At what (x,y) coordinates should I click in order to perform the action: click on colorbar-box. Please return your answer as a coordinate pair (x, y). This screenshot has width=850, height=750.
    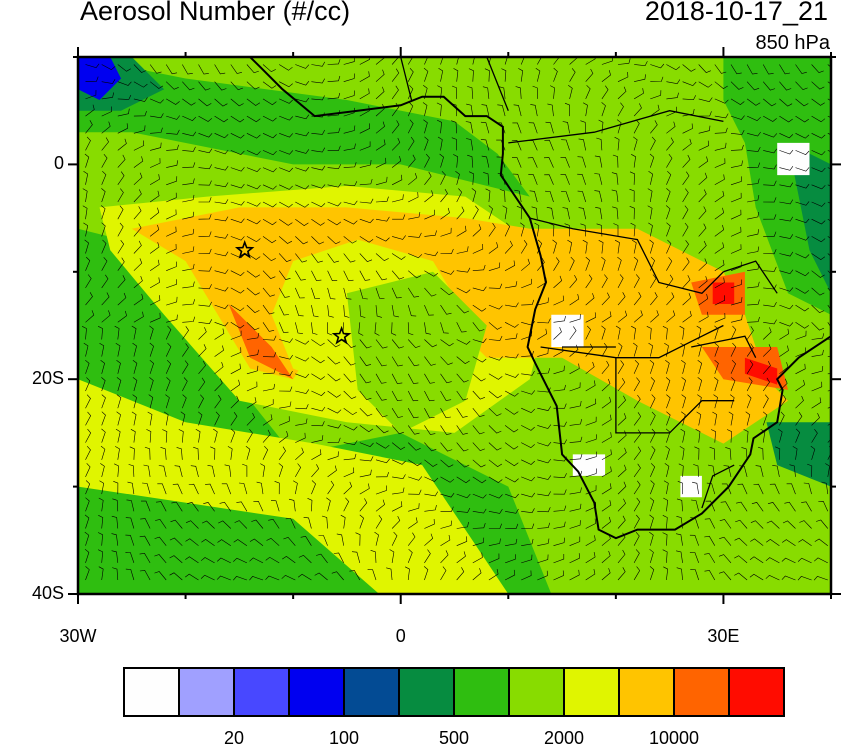
    Looking at the image, I should click on (701, 692).